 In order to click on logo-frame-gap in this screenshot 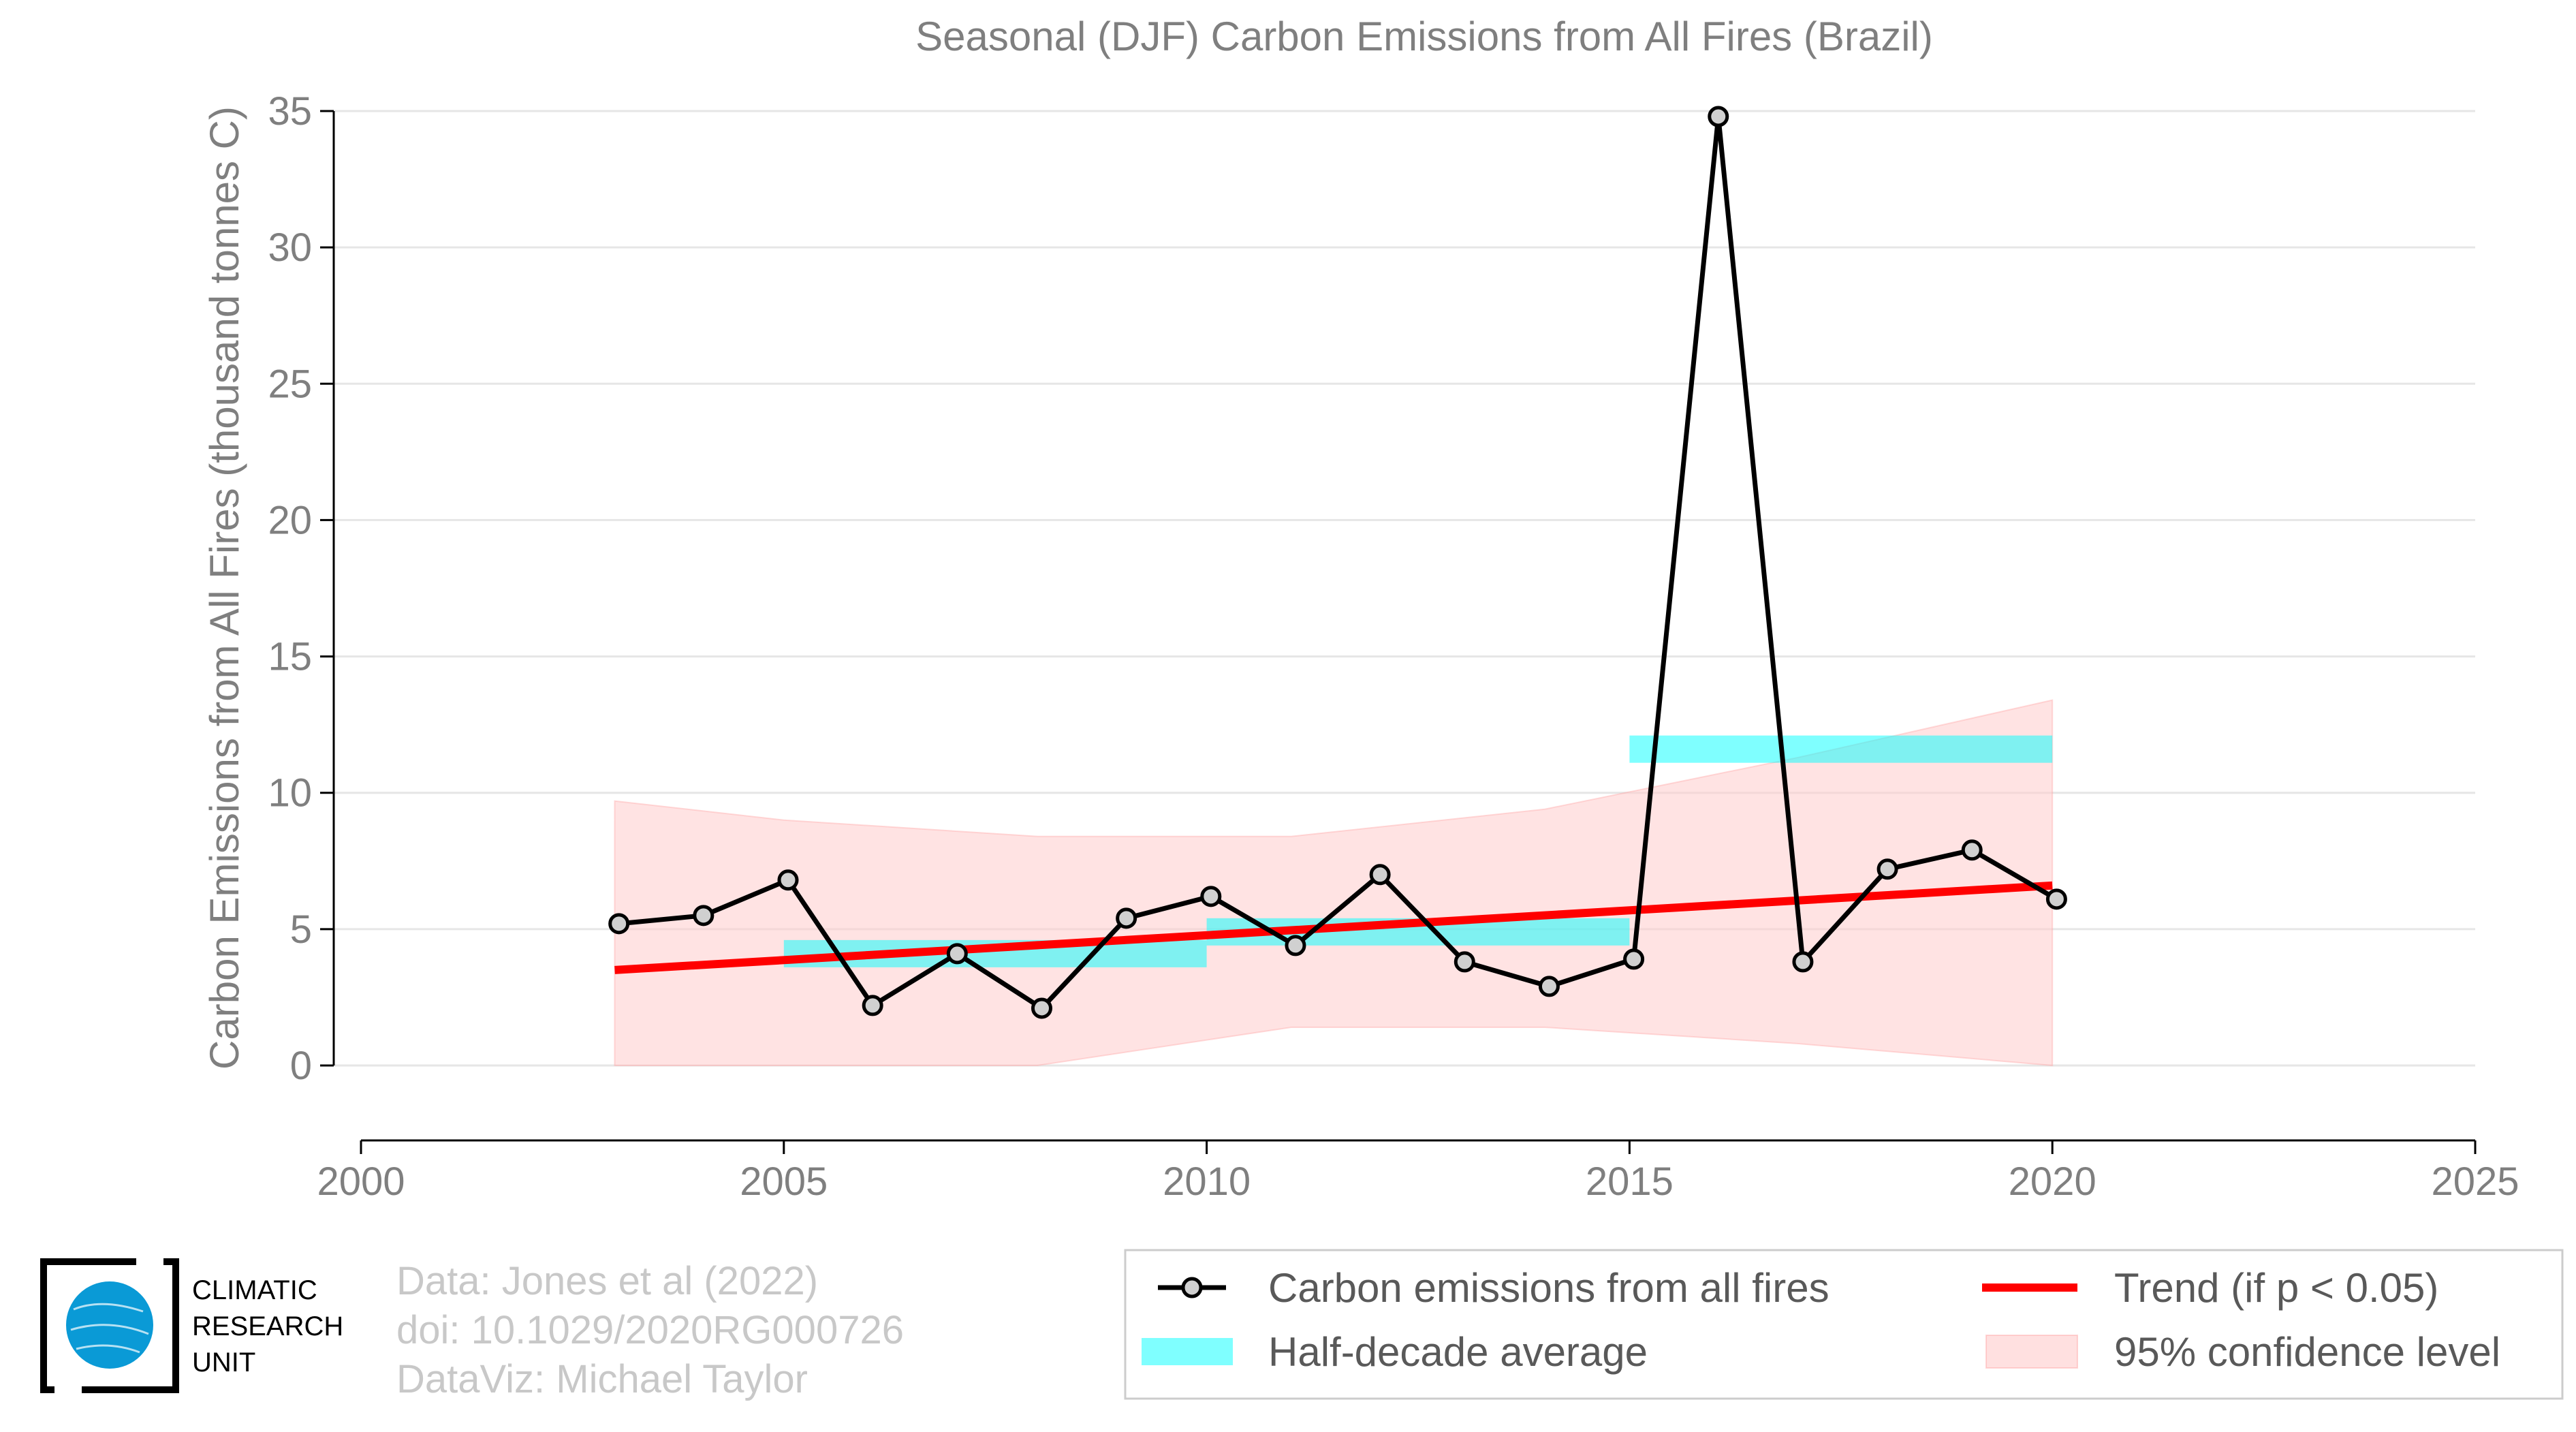, I will do `click(149, 1264)`.